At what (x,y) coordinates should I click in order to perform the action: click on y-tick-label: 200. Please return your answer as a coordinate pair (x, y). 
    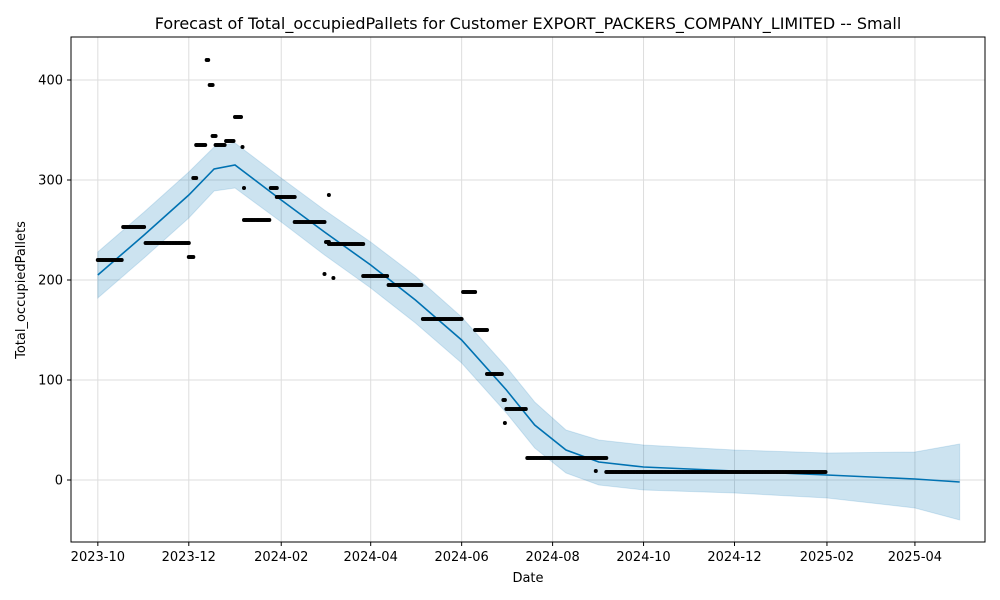
    Looking at the image, I should click on (50, 281).